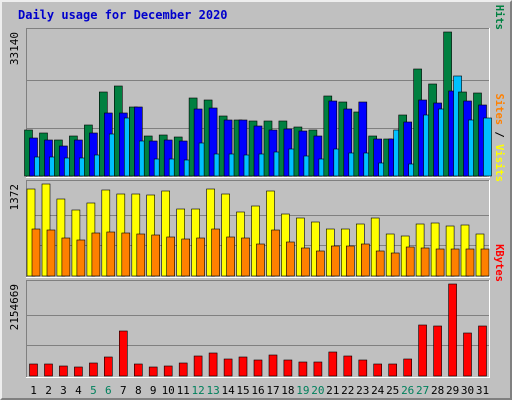 The height and width of the screenshot is (400, 512). Describe the element at coordinates (33, 390) in the screenshot. I see `x-tick-label: 1` at that location.